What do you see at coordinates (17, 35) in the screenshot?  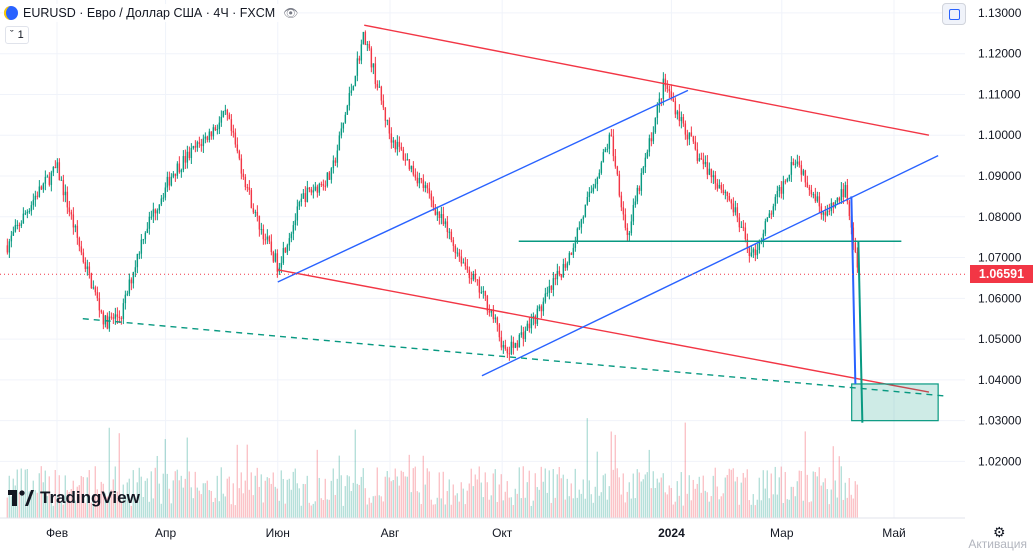 I see `interval-selector: ˇ 1` at bounding box center [17, 35].